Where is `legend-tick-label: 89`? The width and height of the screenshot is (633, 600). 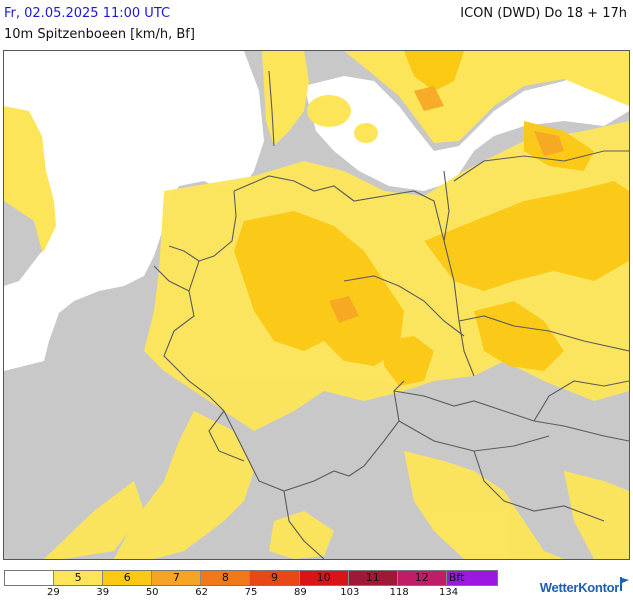 legend-tick-label: 89 is located at coordinates (300, 592).